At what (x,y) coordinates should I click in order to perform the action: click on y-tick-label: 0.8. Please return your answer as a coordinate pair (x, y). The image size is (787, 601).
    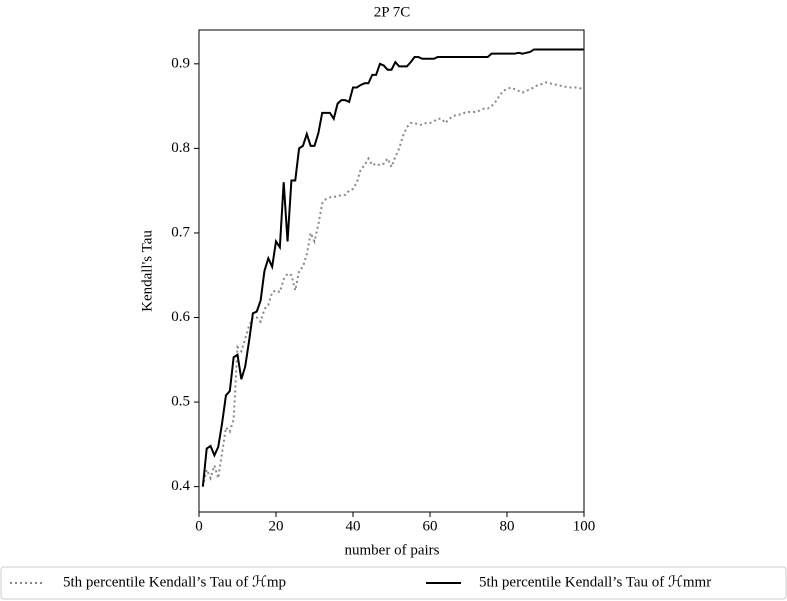
    Looking at the image, I should click on (180, 148).